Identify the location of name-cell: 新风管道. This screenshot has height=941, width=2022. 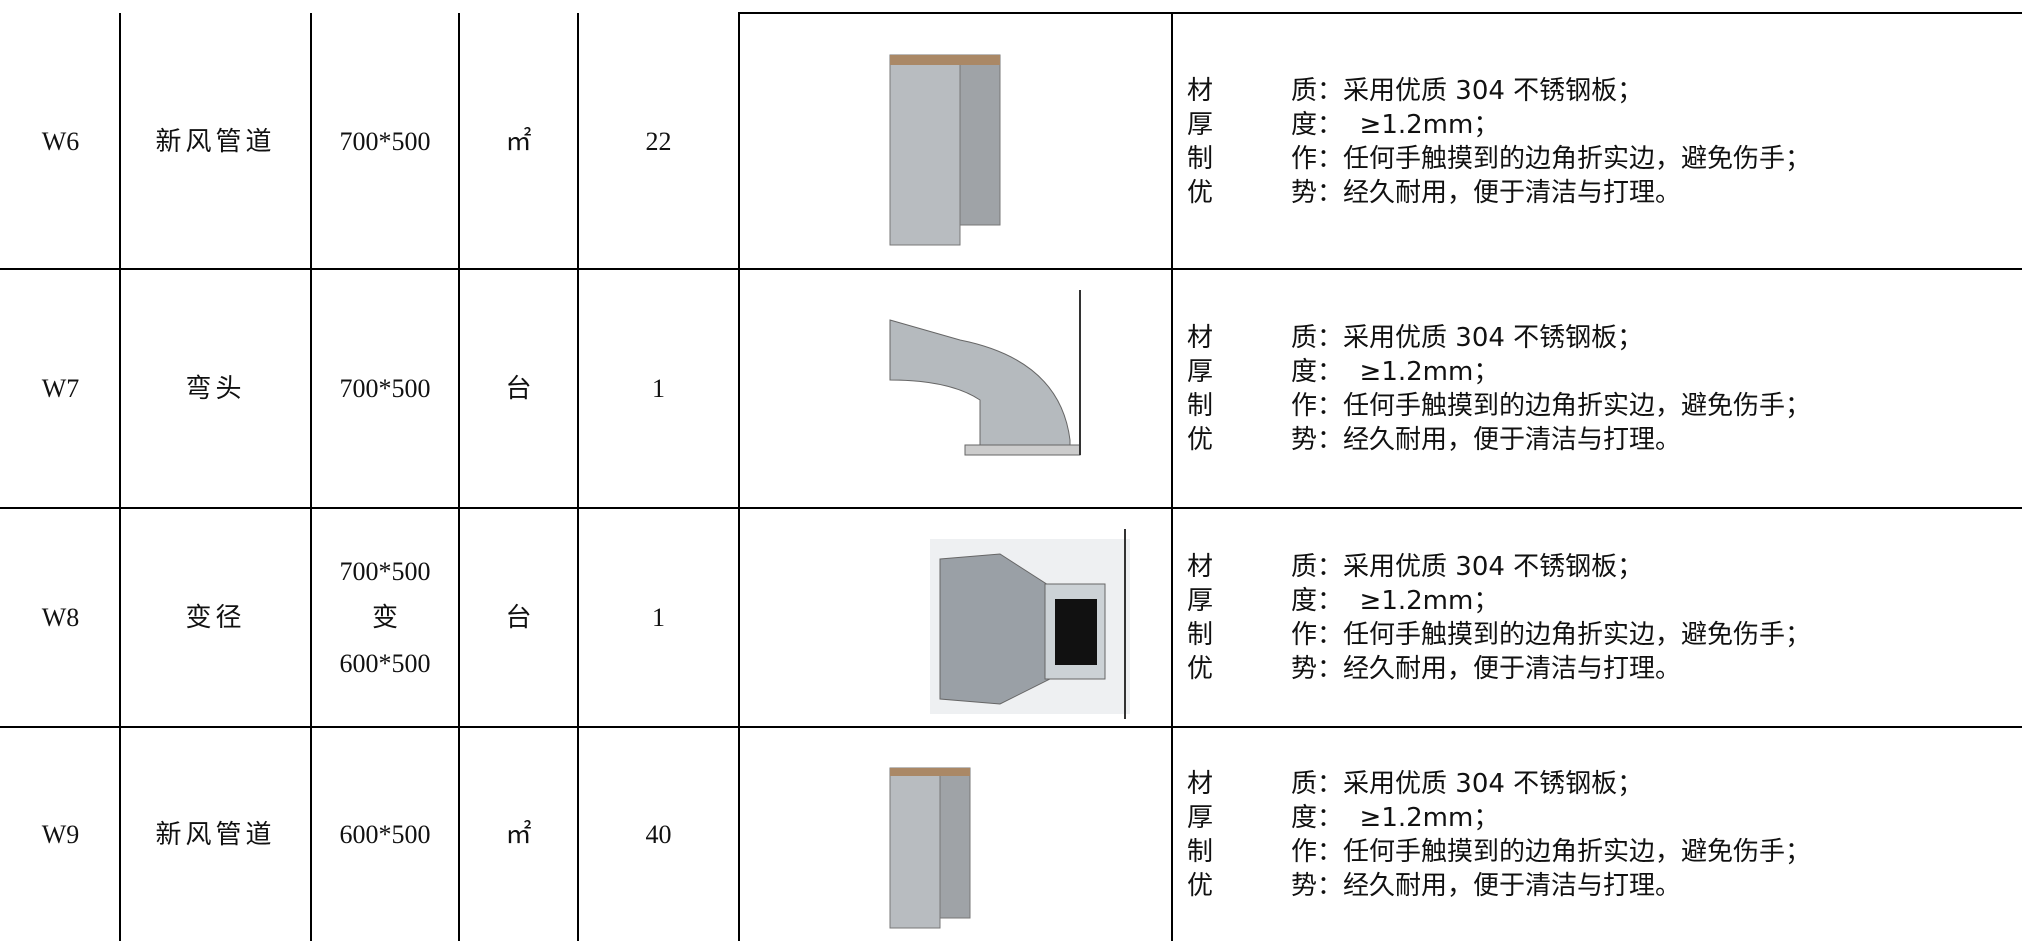
(215, 141).